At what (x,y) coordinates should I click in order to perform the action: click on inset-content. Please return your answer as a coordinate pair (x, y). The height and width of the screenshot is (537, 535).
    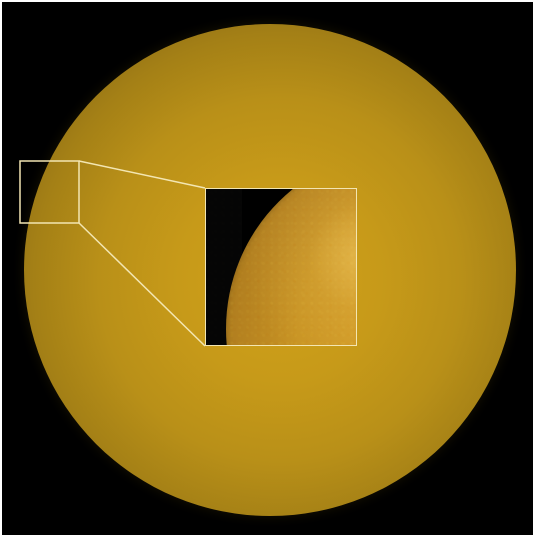
    Looking at the image, I should click on (281, 267).